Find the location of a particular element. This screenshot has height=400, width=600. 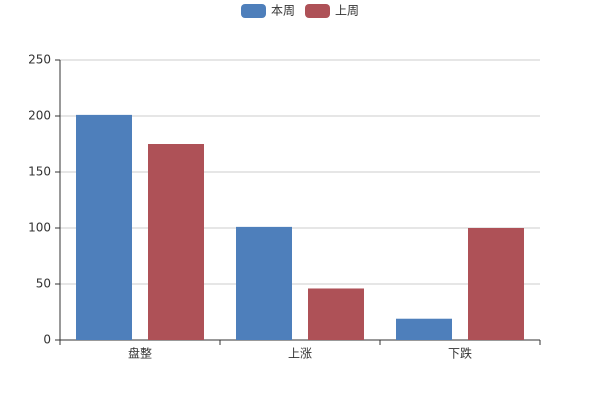

x-tick-label: 盘整 is located at coordinates (140, 353).